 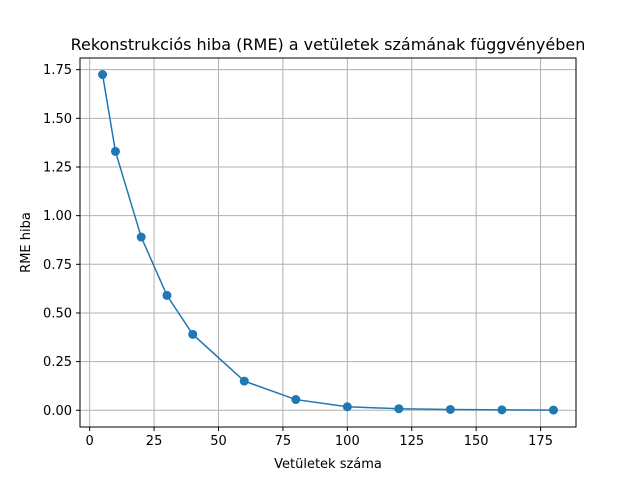 What do you see at coordinates (540, 441) in the screenshot?
I see `x-tick-label: 175` at bounding box center [540, 441].